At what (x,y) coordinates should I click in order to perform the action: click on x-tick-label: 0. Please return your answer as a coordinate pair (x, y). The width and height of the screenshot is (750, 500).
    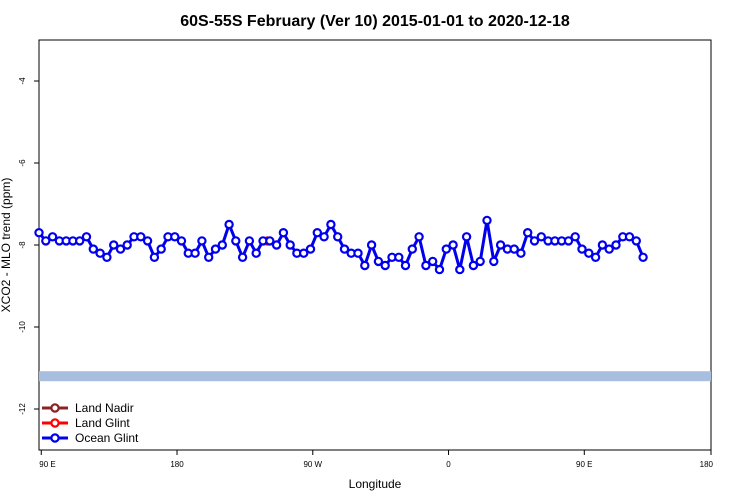
    Looking at the image, I should click on (448, 464).